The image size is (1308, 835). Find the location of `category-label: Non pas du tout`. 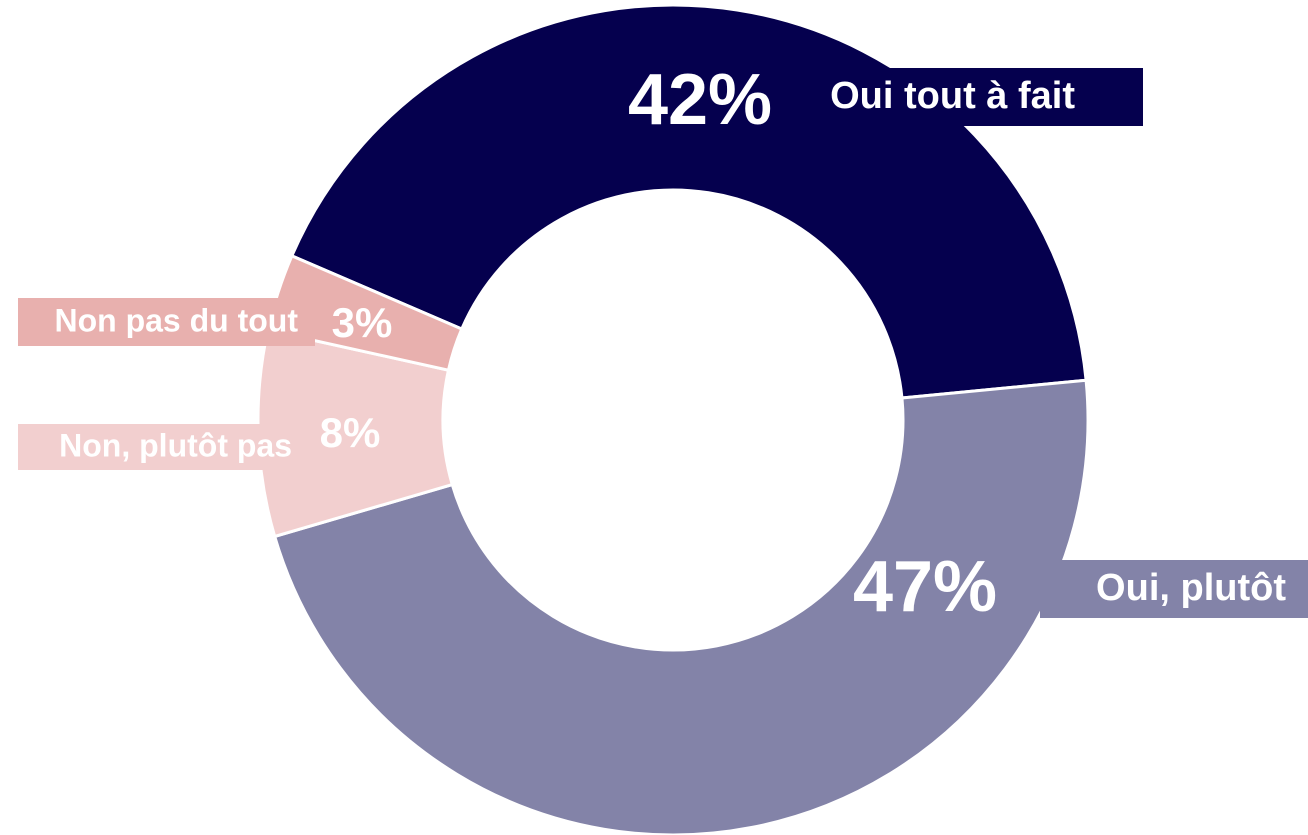

category-label: Non pas du tout is located at coordinates (176, 320).